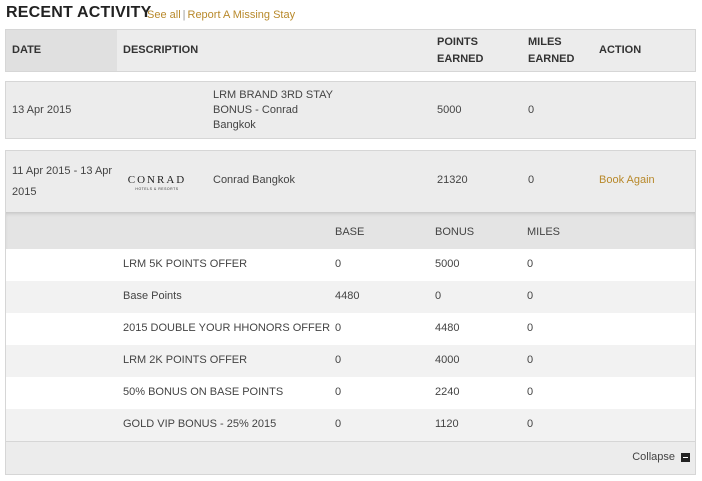  What do you see at coordinates (61, 50) in the screenshot?
I see `date-header-cell` at bounding box center [61, 50].